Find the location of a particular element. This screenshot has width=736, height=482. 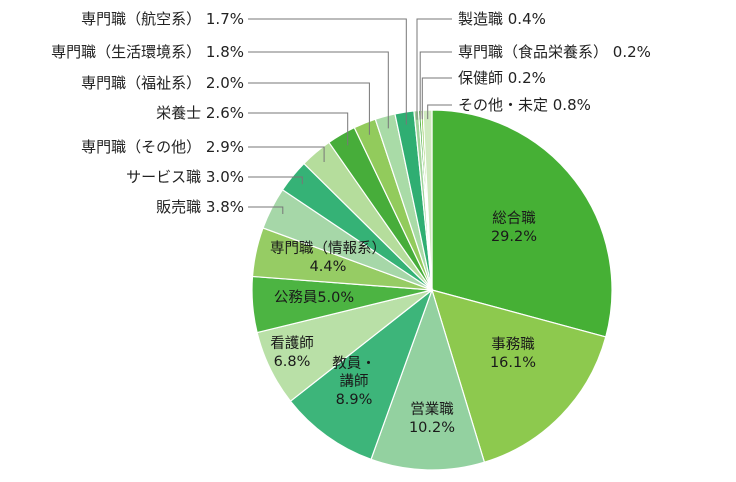

slice-4-value: 6.8% is located at coordinates (292, 362).